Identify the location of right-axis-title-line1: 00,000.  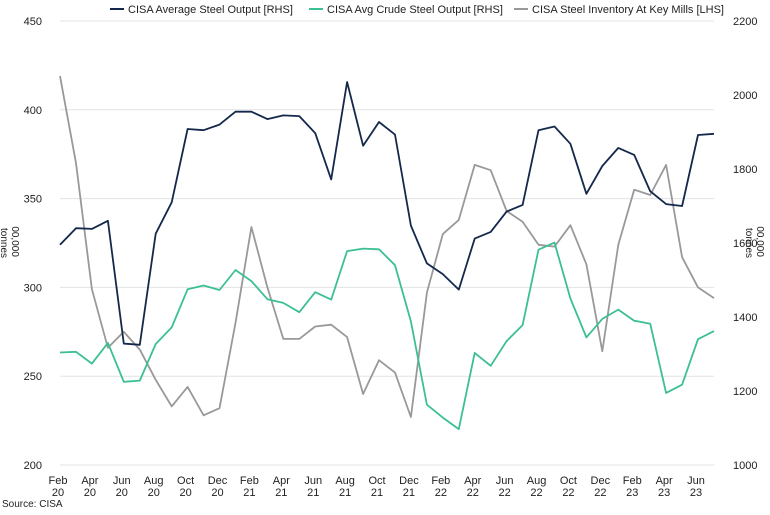
(759, 241).